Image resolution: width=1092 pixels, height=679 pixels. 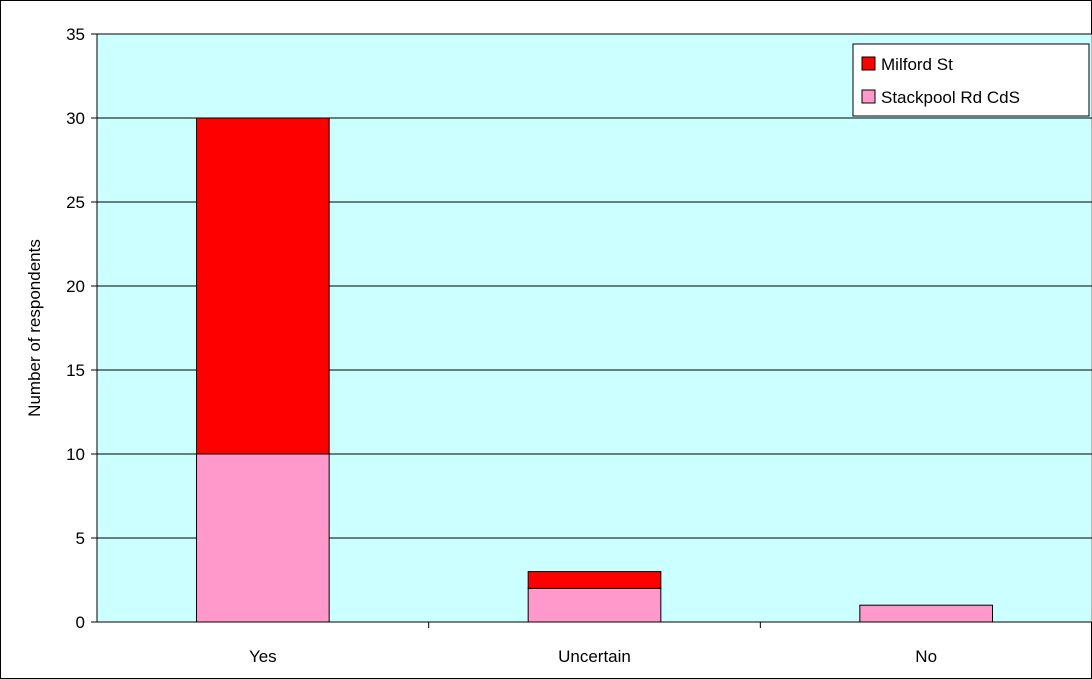 What do you see at coordinates (80, 538) in the screenshot?
I see `y-tick-label: 5` at bounding box center [80, 538].